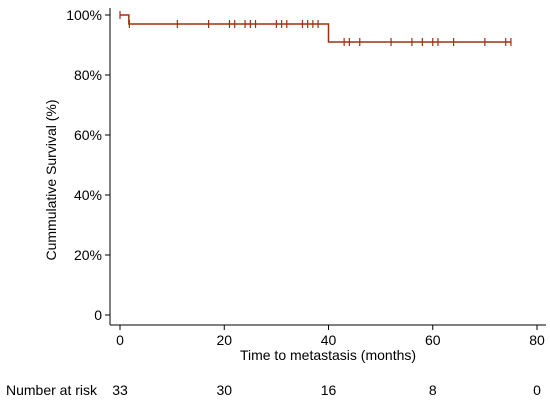  Describe the element at coordinates (52, 390) in the screenshot. I see `number-at-risk-label: Number at risk` at that location.